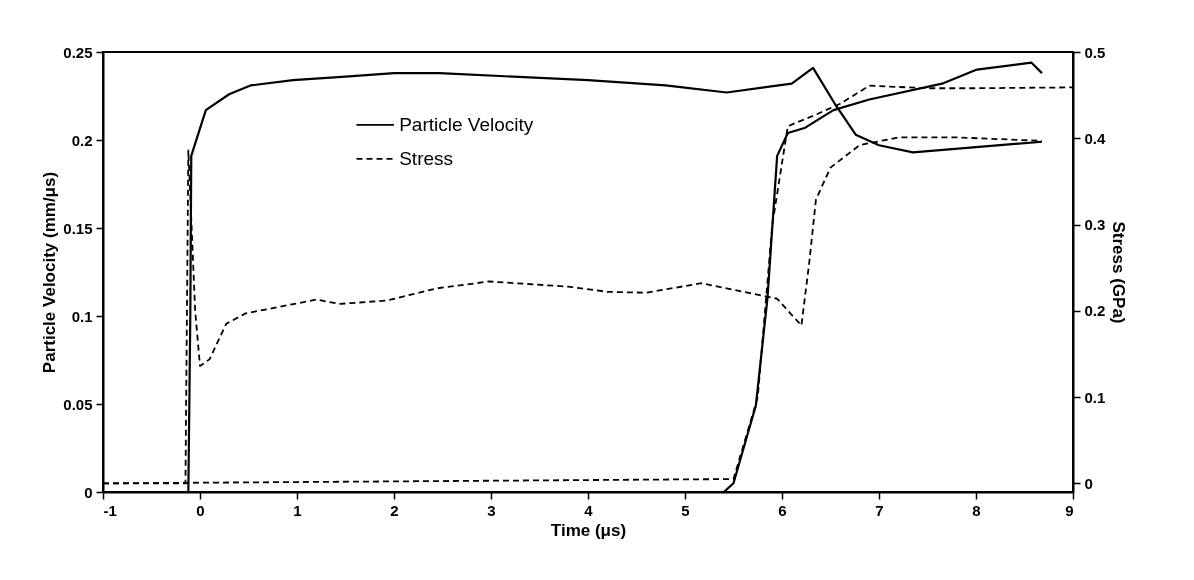  Describe the element at coordinates (50, 272) in the screenshot. I see `y-axis-title: Particle Velocity (mm/μs)` at that location.